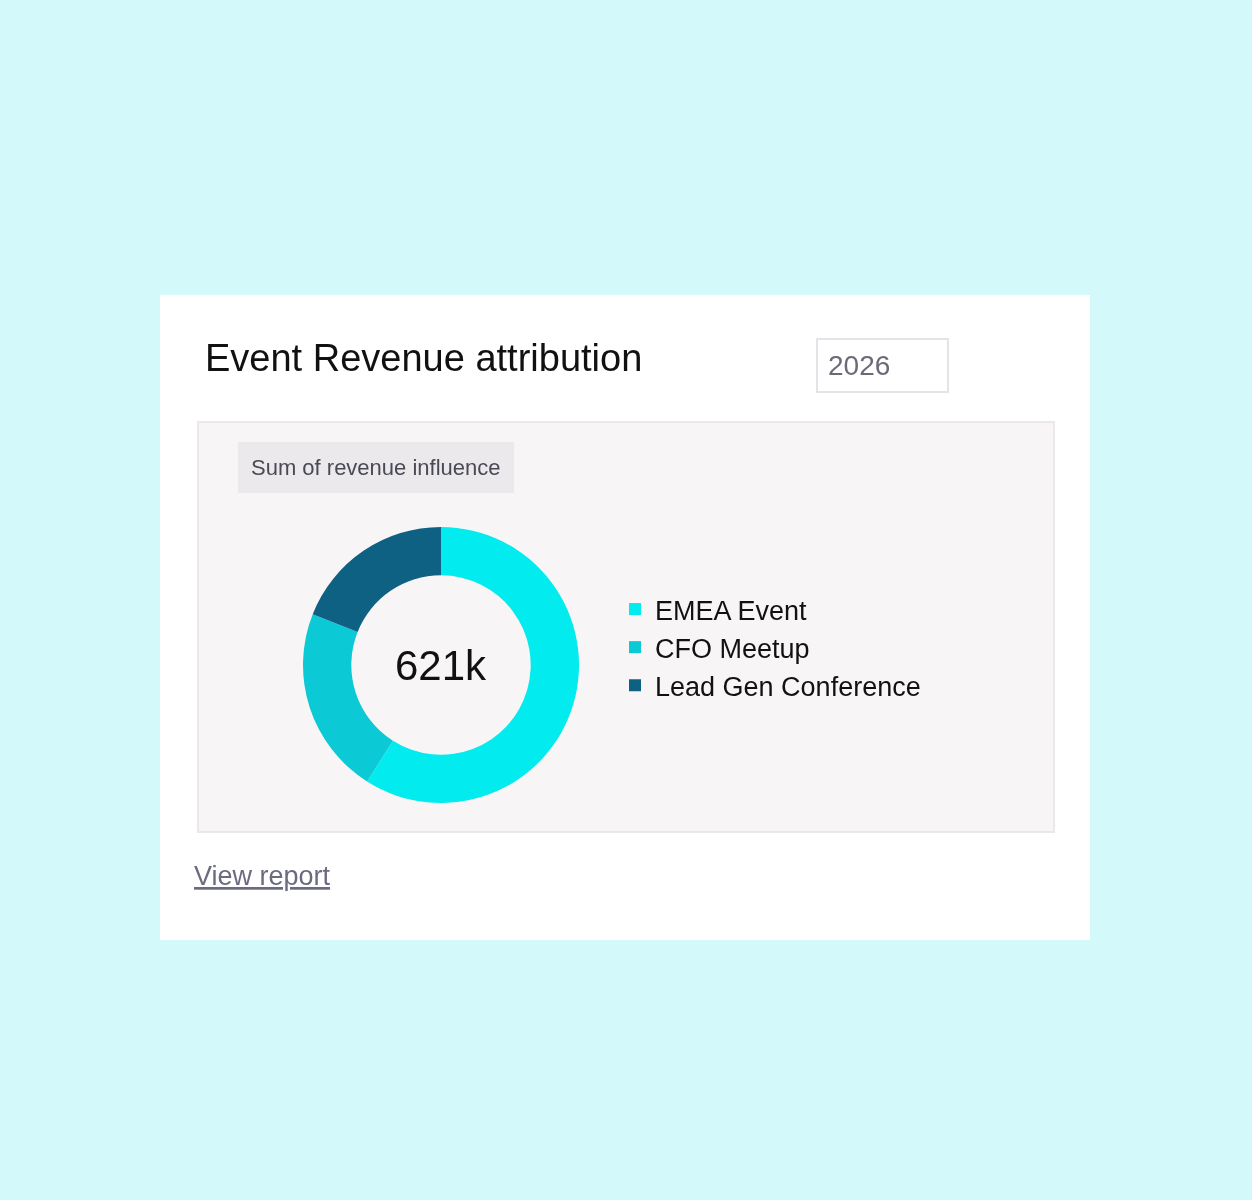  What do you see at coordinates (376, 467) in the screenshot?
I see `text: Sum of revenue influence` at bounding box center [376, 467].